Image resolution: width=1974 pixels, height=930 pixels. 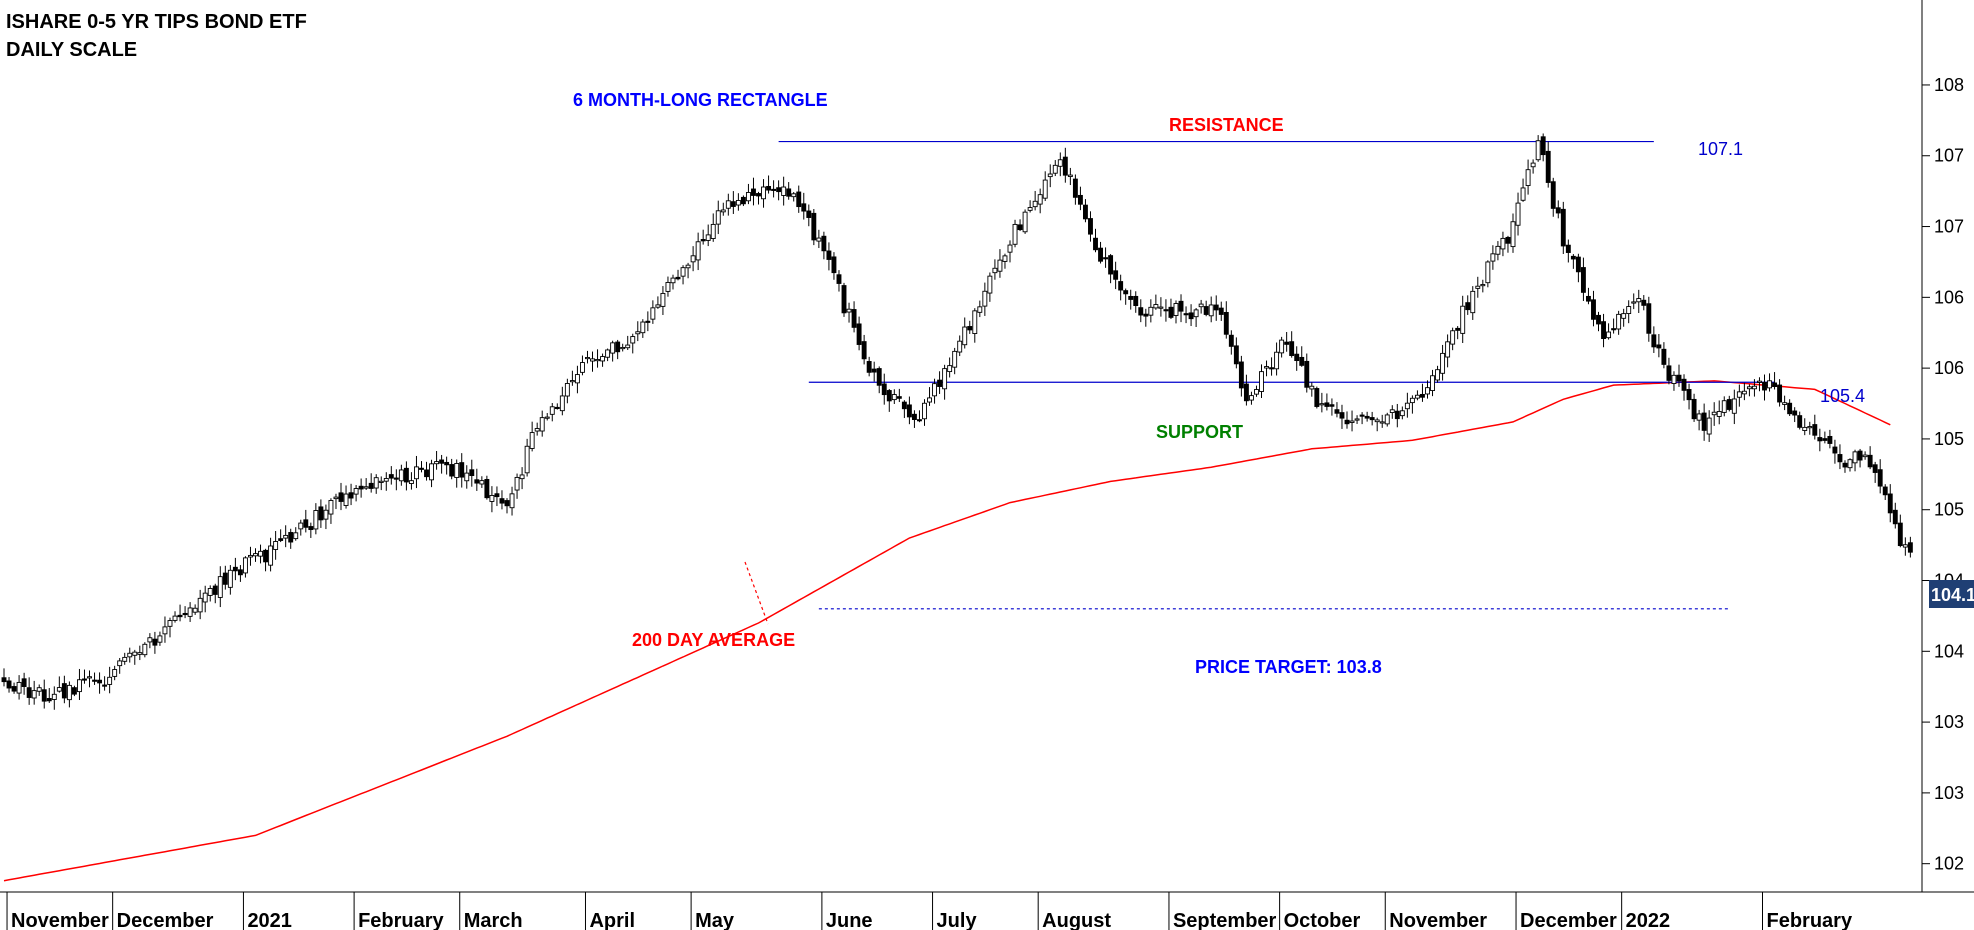 I want to click on resistance-value-label: 107.1, so click(x=1720, y=149).